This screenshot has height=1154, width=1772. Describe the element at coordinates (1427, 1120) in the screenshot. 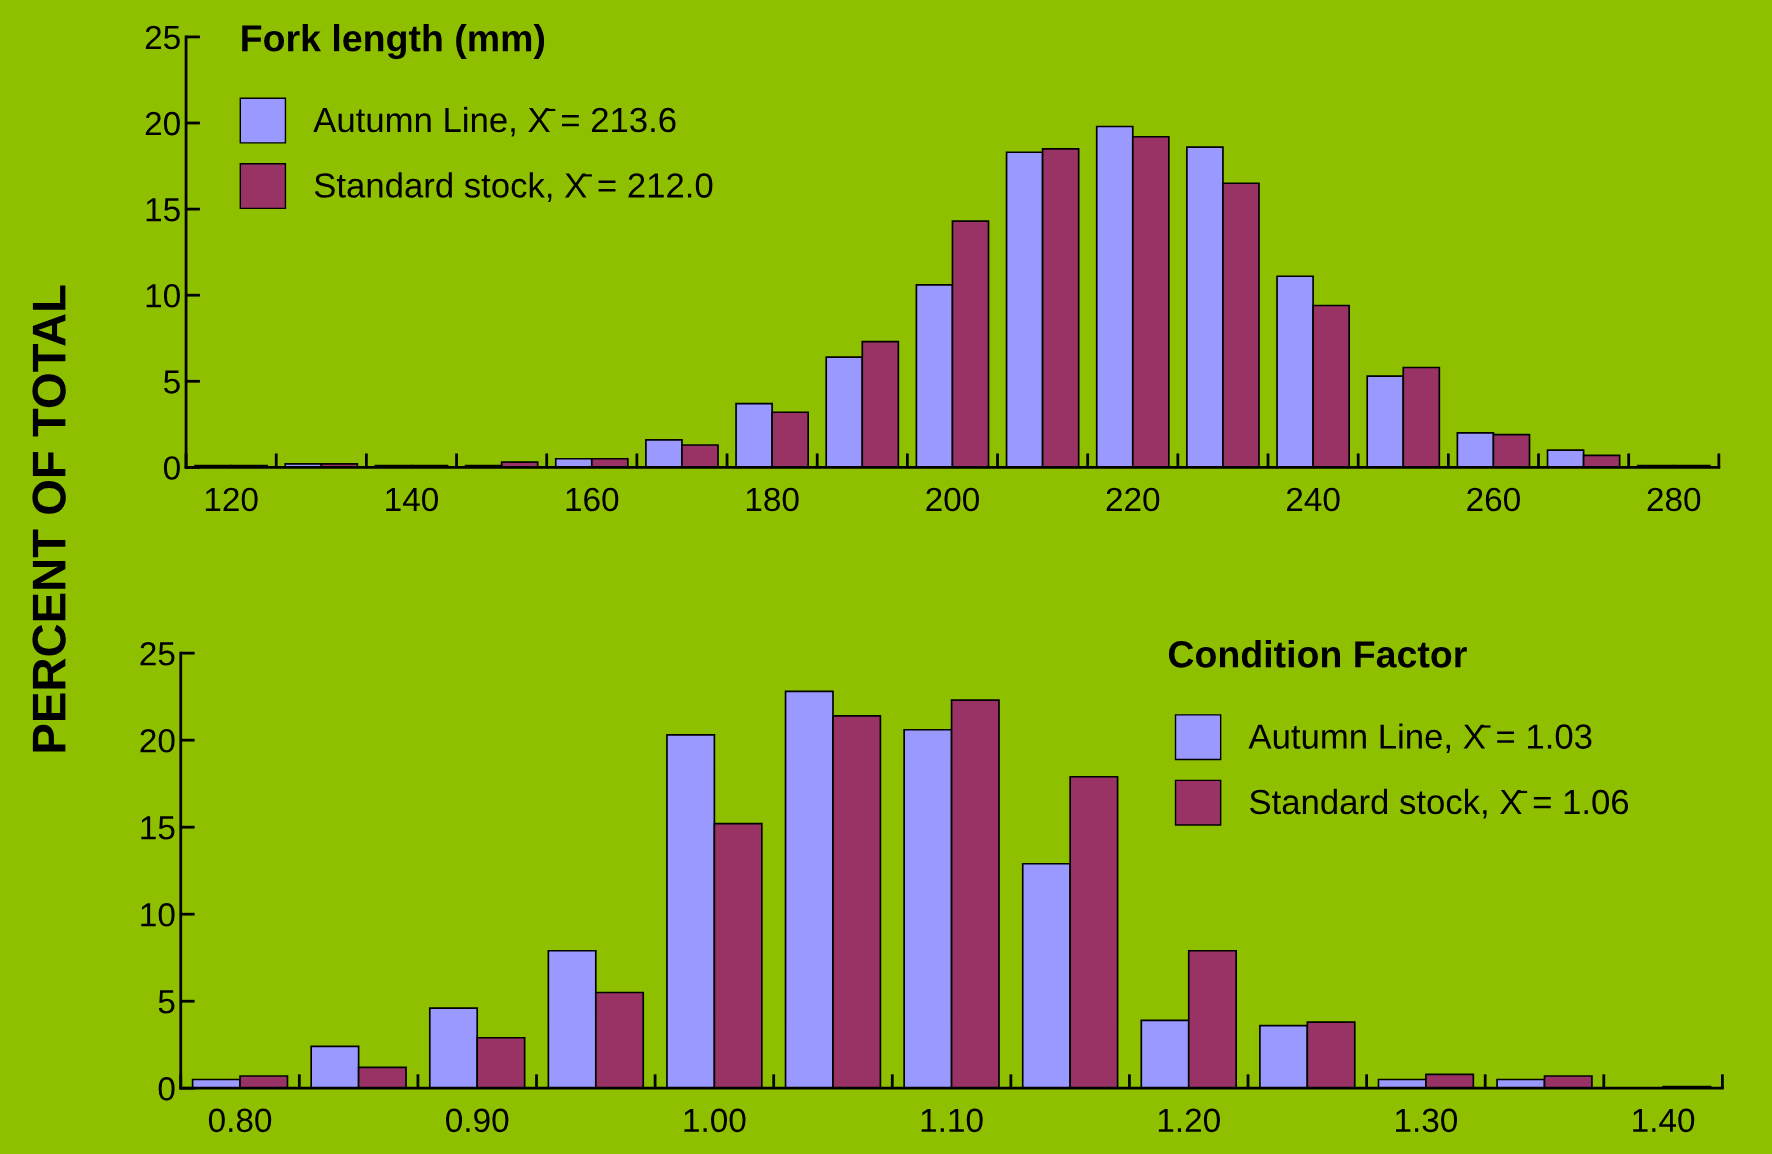

I see `x-tick-label: 1.30` at that location.